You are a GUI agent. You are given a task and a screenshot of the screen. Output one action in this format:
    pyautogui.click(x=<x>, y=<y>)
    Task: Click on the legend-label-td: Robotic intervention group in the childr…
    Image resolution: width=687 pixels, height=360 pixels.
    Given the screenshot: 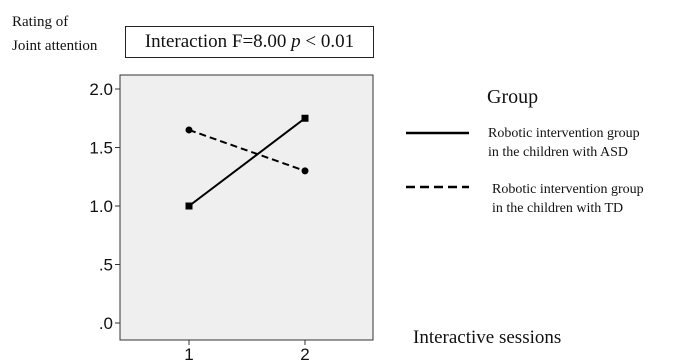 What is the action you would take?
    pyautogui.click(x=568, y=199)
    